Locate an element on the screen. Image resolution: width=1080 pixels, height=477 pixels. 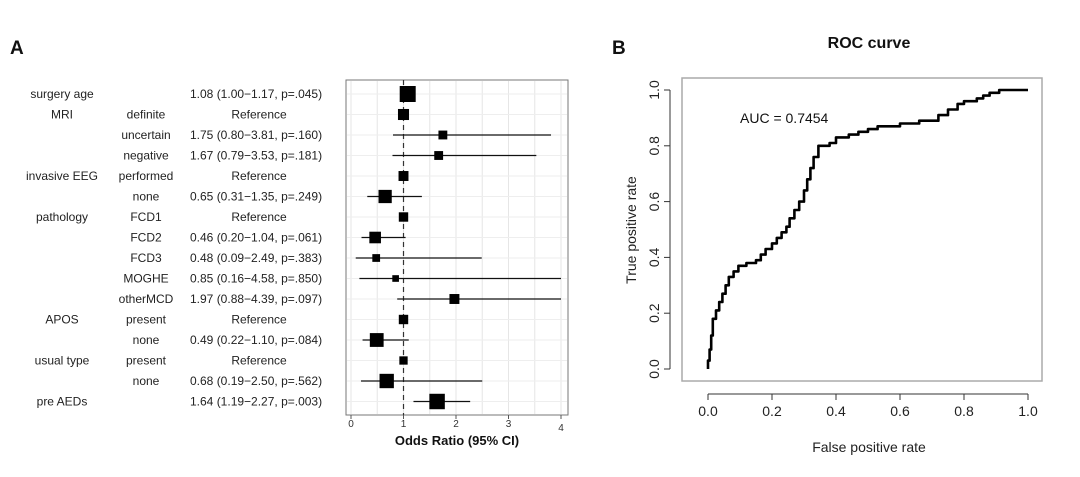
roc-title: ROC curve is located at coordinates (869, 43).